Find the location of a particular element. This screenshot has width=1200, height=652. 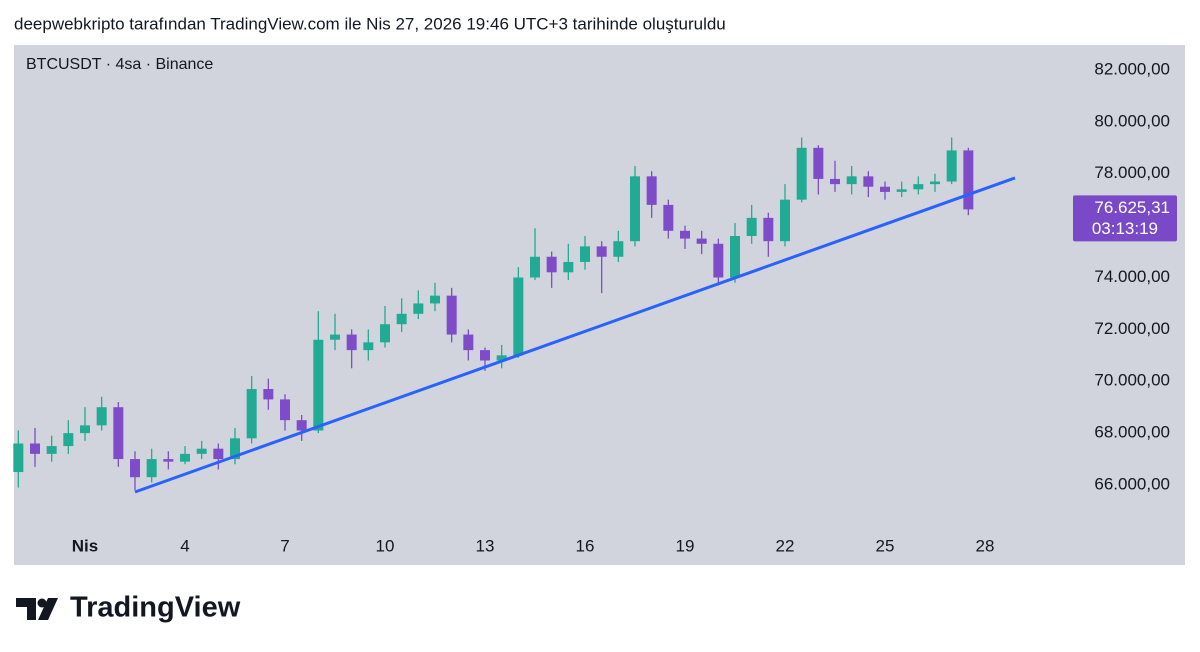

x-tick-label: Nis is located at coordinates (85, 545).